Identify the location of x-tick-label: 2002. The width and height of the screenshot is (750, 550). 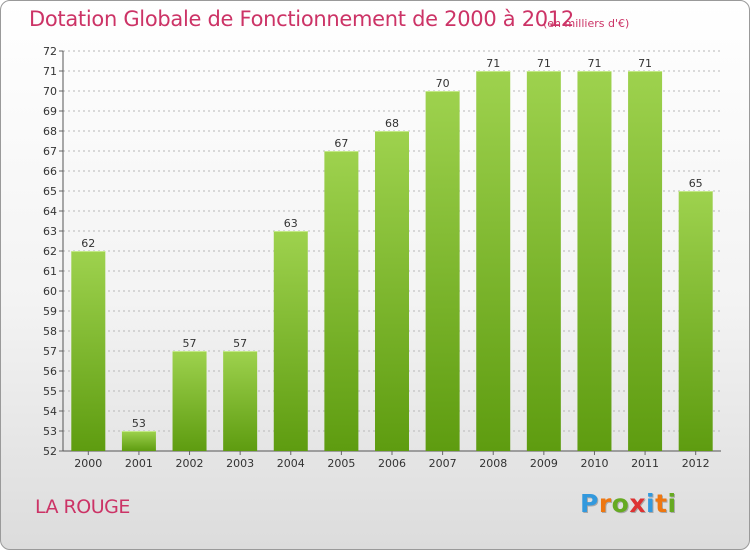
(190, 463).